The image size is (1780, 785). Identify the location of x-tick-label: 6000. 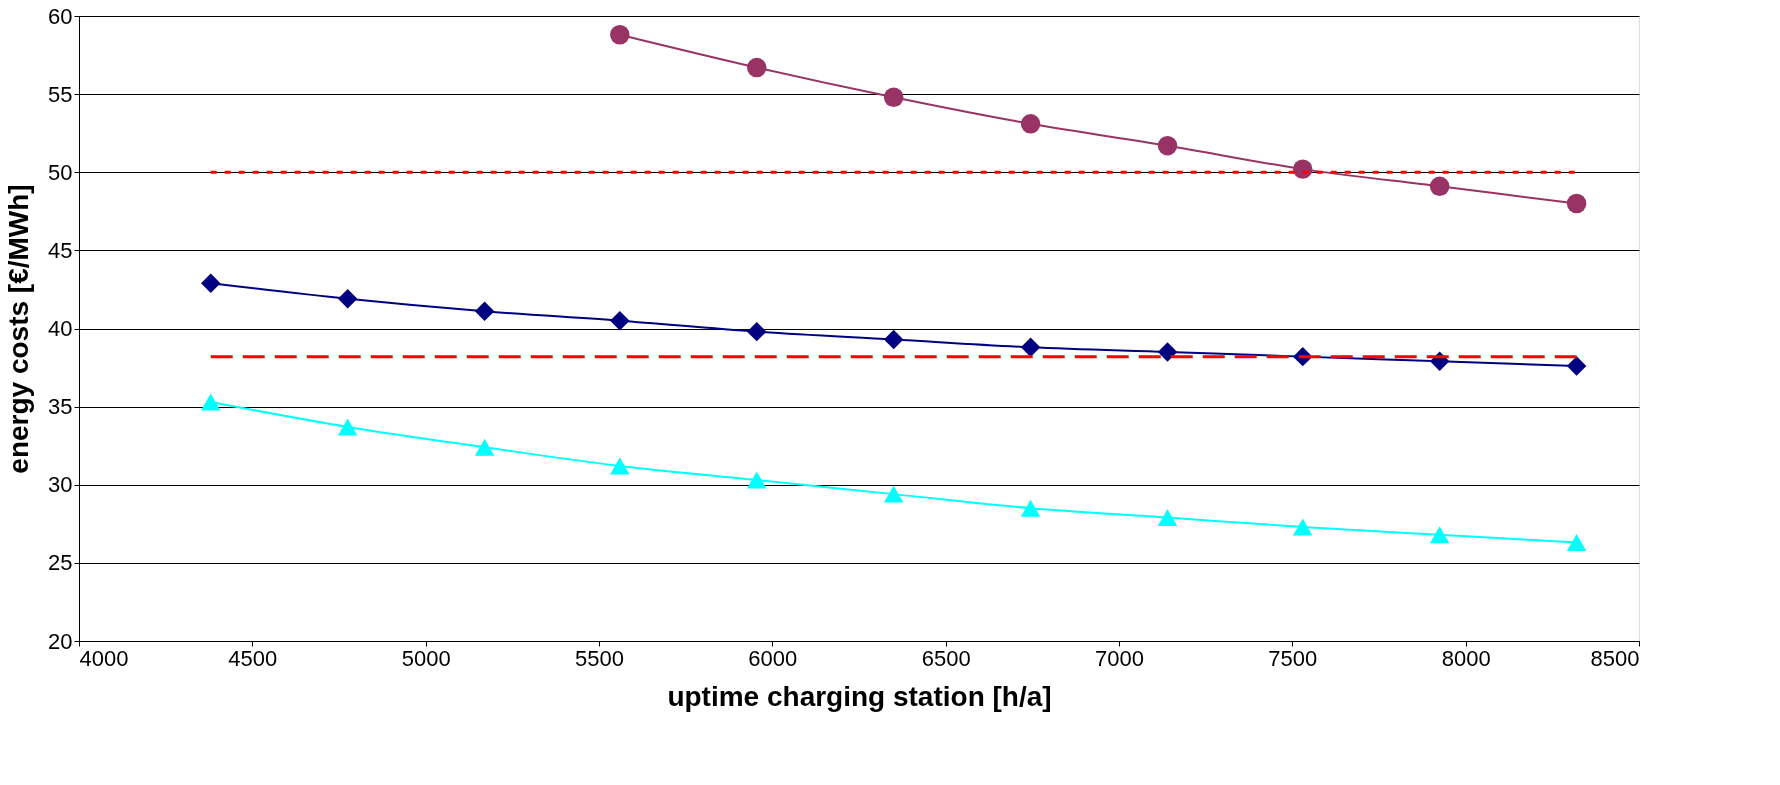
(773, 658).